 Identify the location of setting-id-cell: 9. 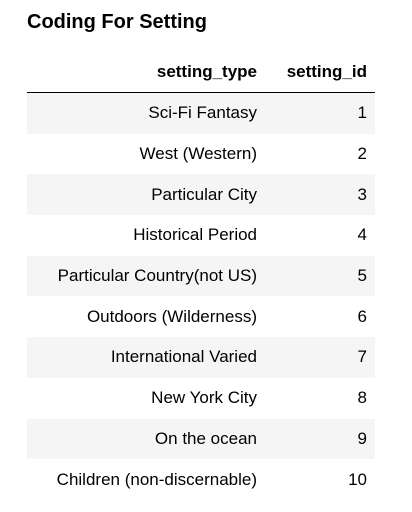
(362, 438).